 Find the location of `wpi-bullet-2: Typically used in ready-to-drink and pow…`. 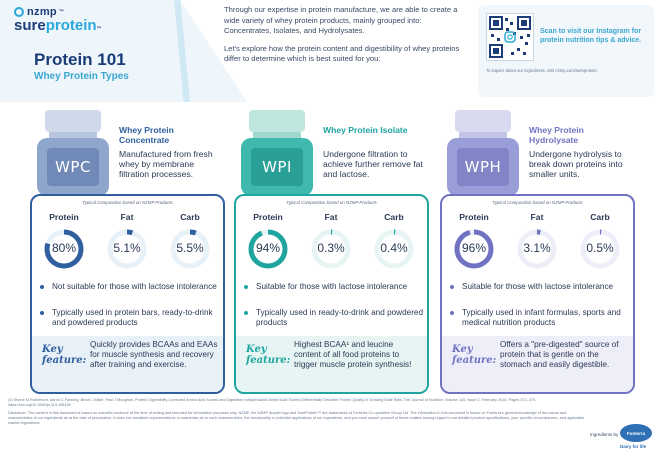

wpi-bullet-2: Typically used in ready-to-drink and pow… is located at coordinates (334, 318).